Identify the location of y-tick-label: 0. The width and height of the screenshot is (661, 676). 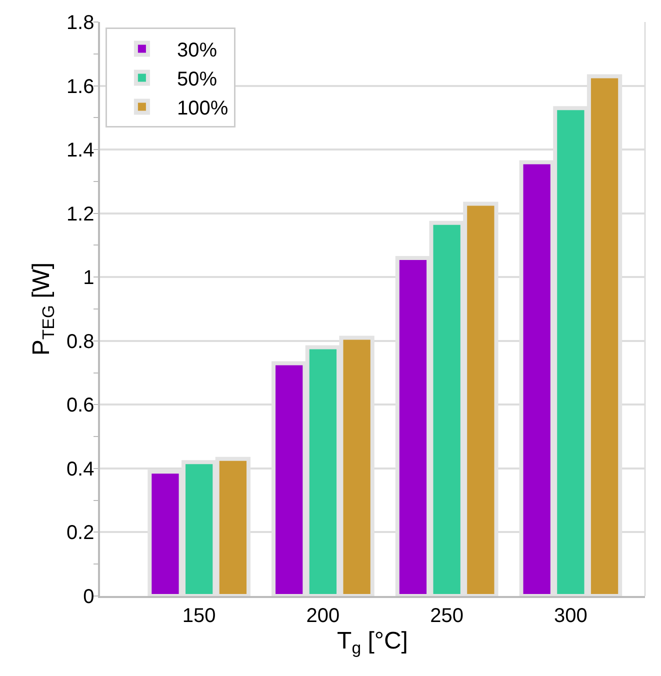
(88, 597).